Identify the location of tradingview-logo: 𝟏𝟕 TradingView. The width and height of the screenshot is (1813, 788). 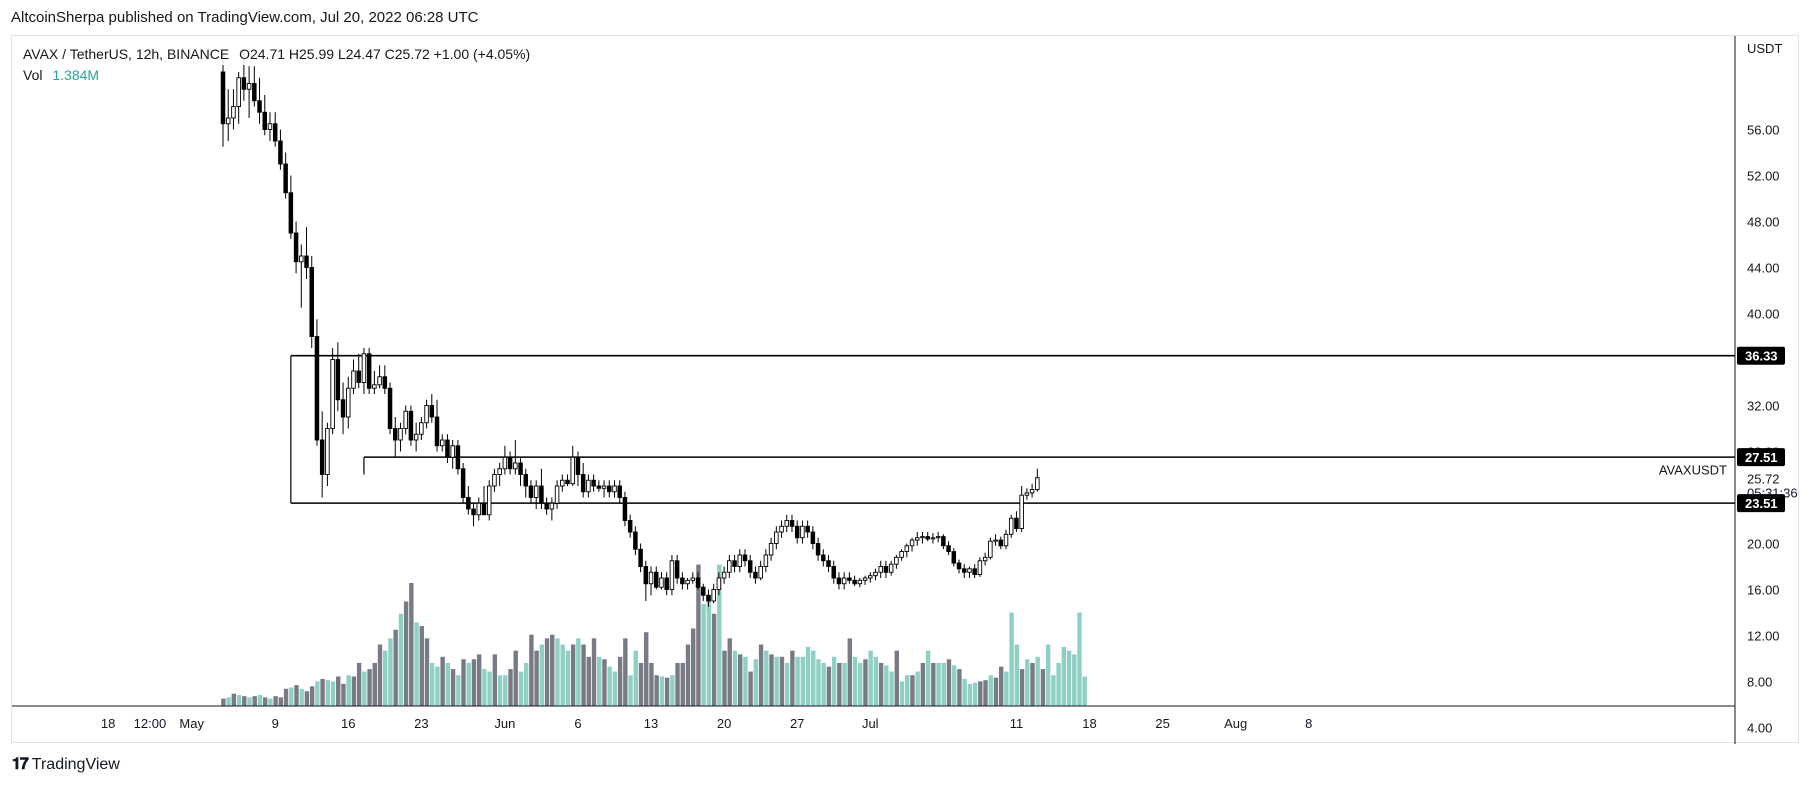
(66, 765).